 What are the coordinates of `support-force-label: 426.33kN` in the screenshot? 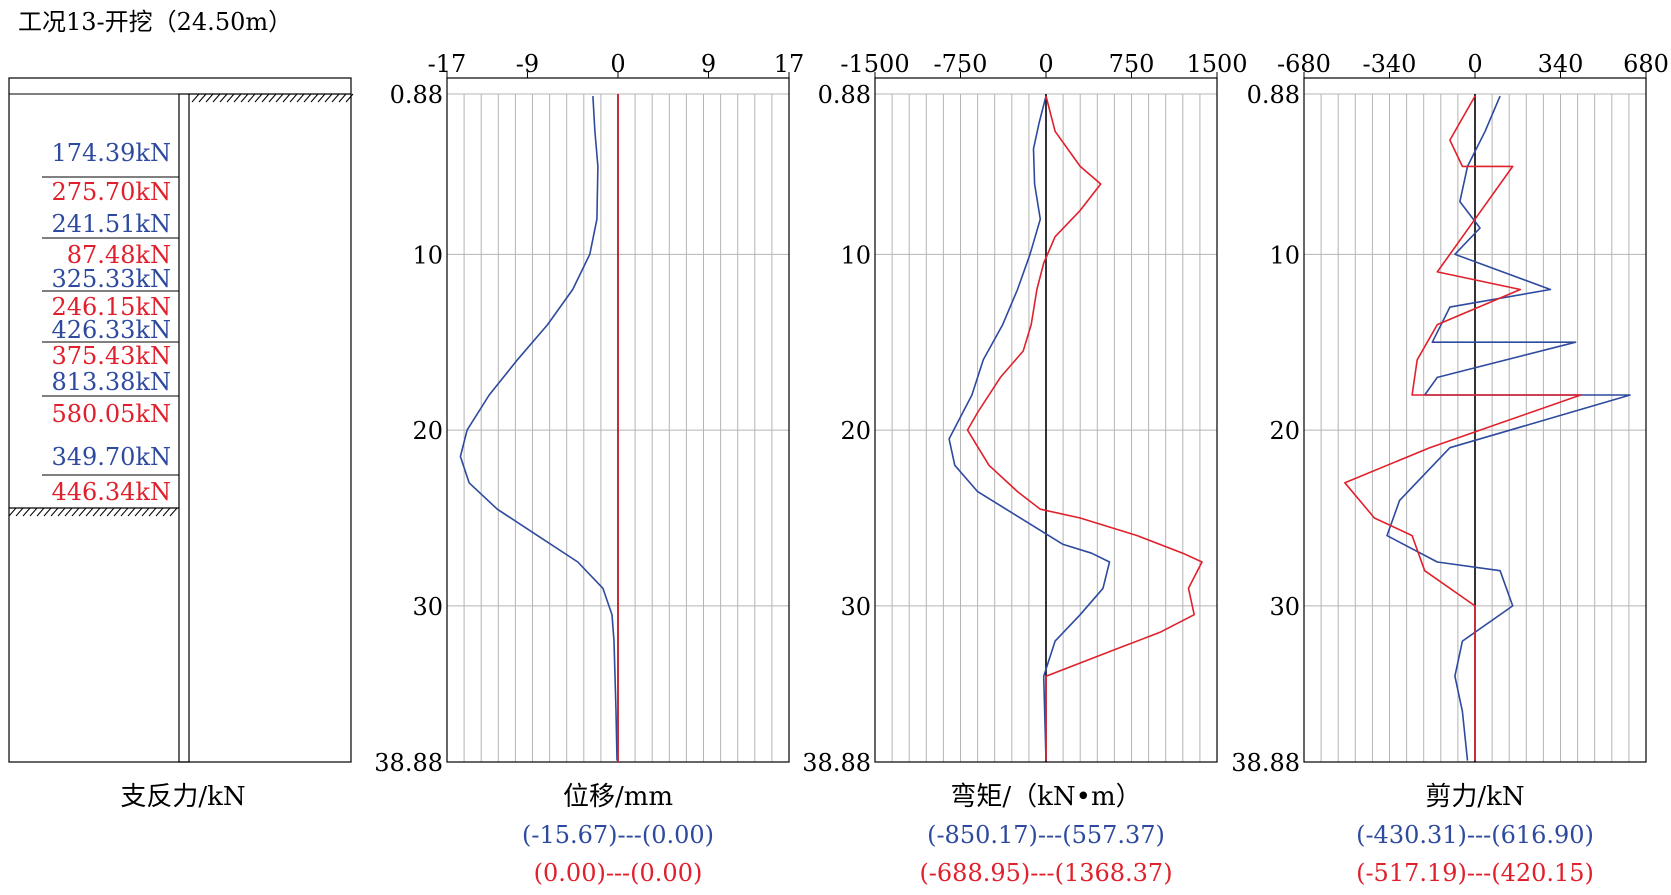 It's located at (111, 330).